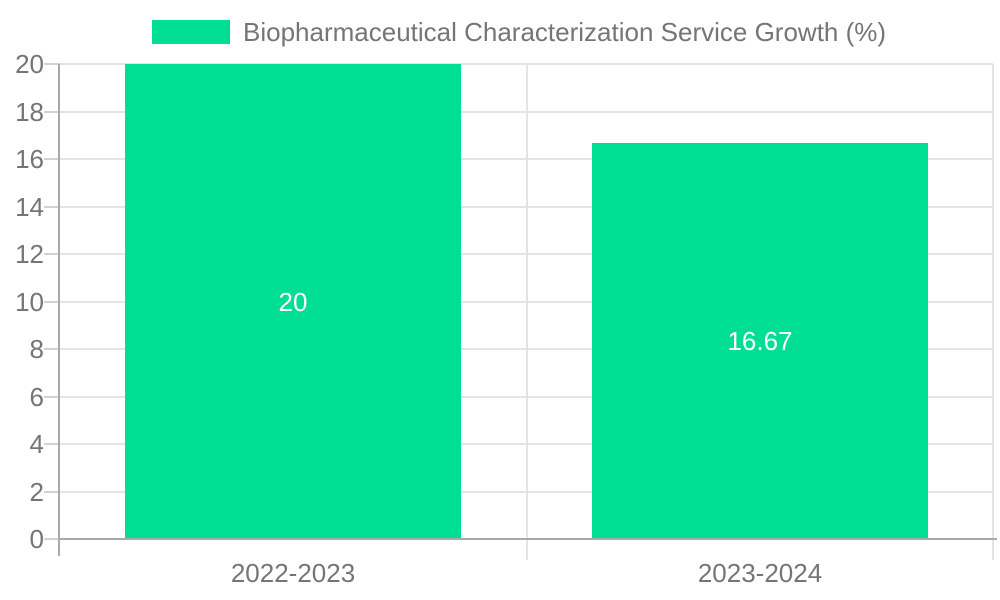 The width and height of the screenshot is (1000, 600). Describe the element at coordinates (59, 310) in the screenshot. I see `y-axis-line` at that location.